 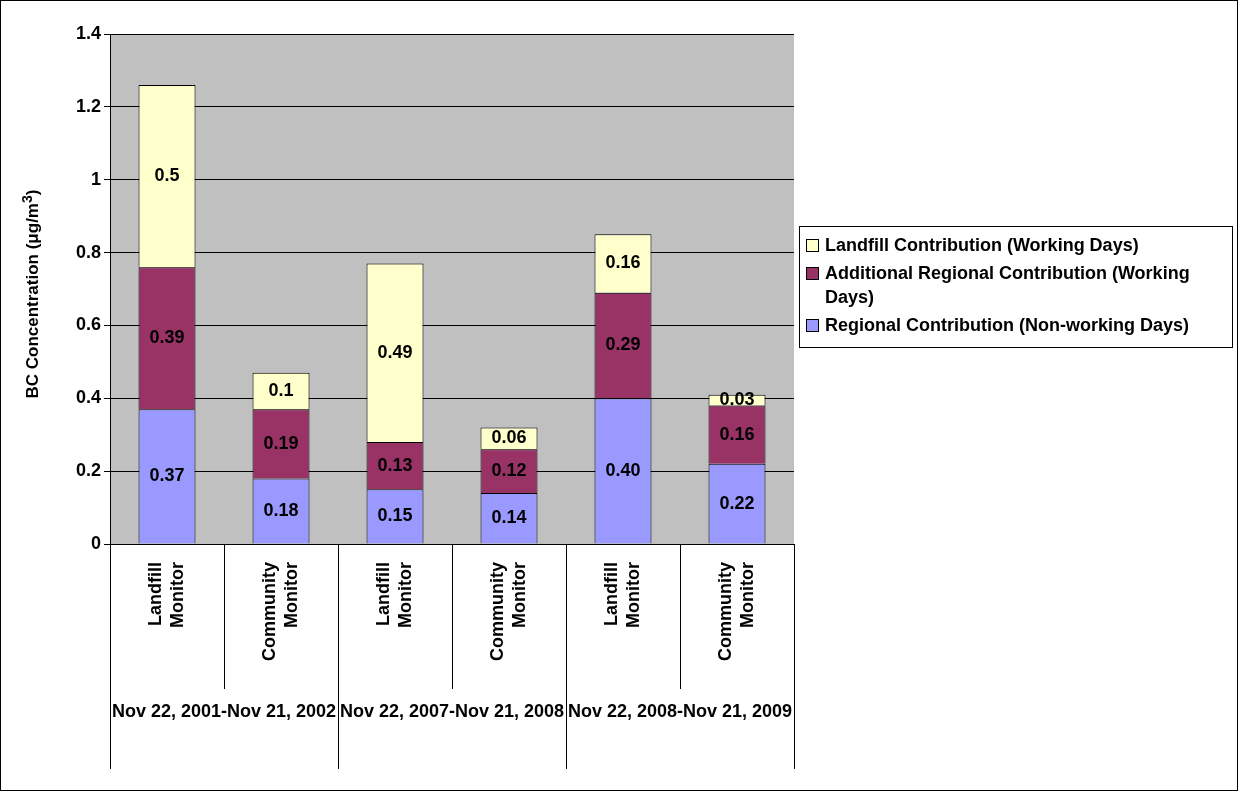 What do you see at coordinates (509, 470) in the screenshot?
I see `data-label: 0.12` at bounding box center [509, 470].